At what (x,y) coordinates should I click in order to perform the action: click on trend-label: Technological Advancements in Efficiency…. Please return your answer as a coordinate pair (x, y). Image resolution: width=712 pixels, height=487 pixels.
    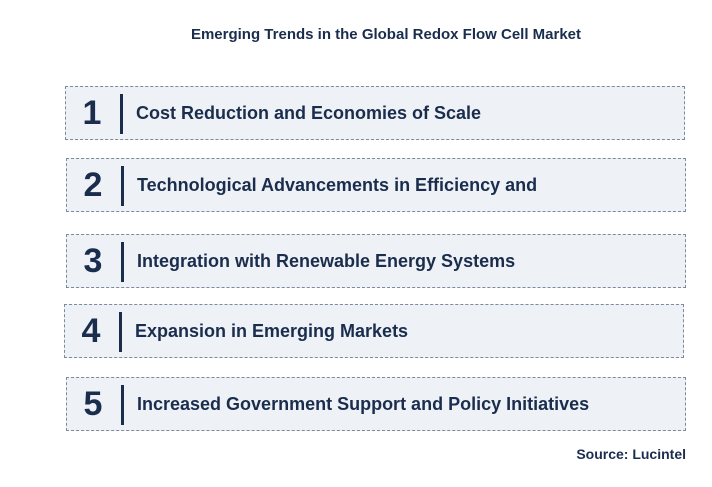
    Looking at the image, I should click on (337, 184).